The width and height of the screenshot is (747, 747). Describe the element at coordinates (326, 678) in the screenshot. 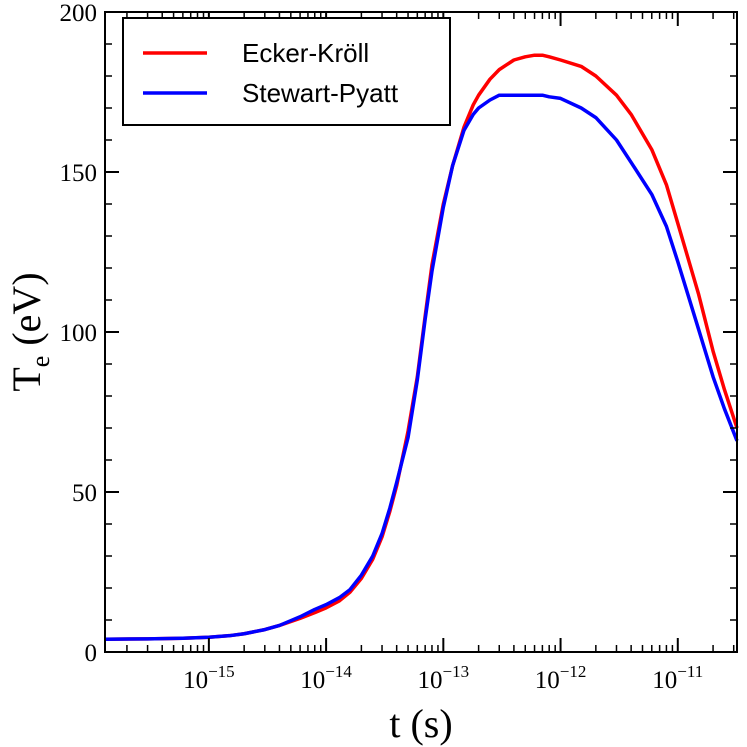

I see `x-tick-label: 10−14` at that location.